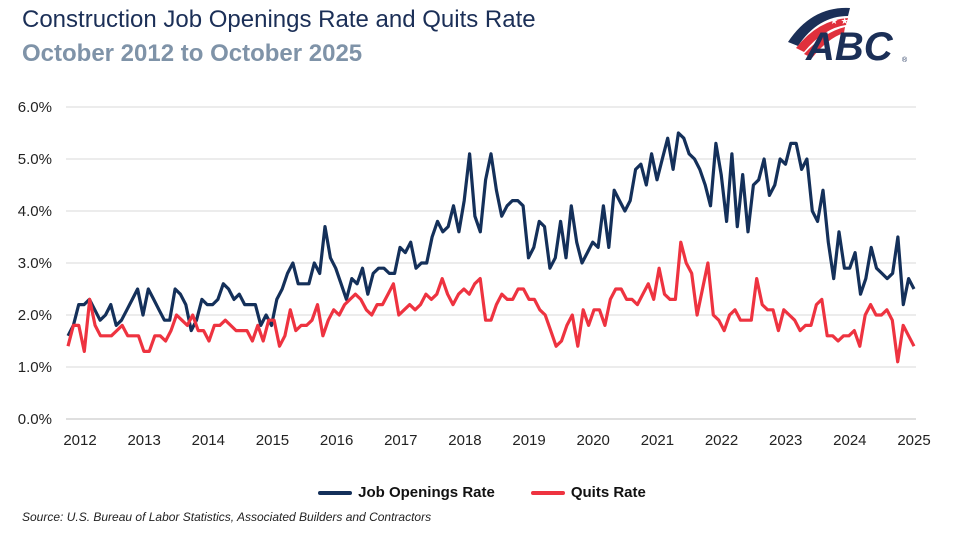 The image size is (964, 533). I want to click on y-tick-label: 6.0%, so click(35, 107).